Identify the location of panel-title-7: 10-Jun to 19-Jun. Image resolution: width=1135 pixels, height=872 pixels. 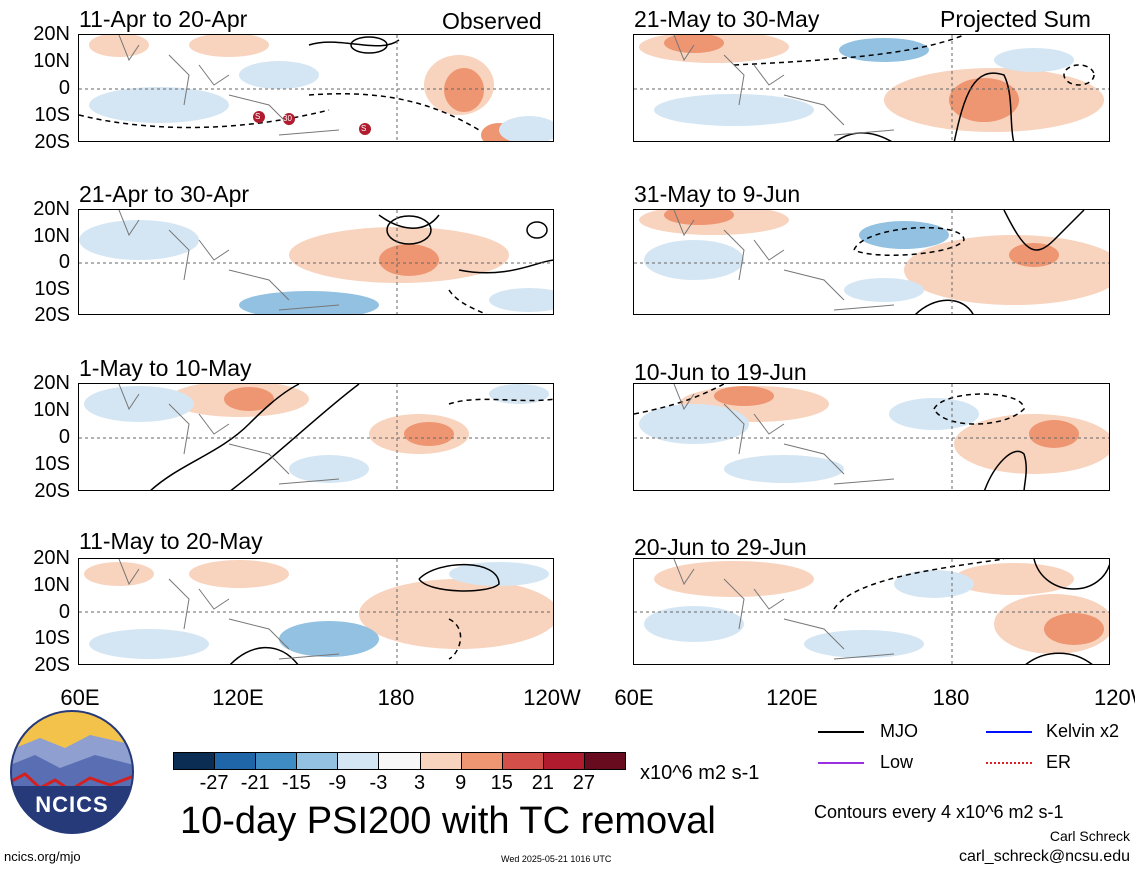
(720, 372).